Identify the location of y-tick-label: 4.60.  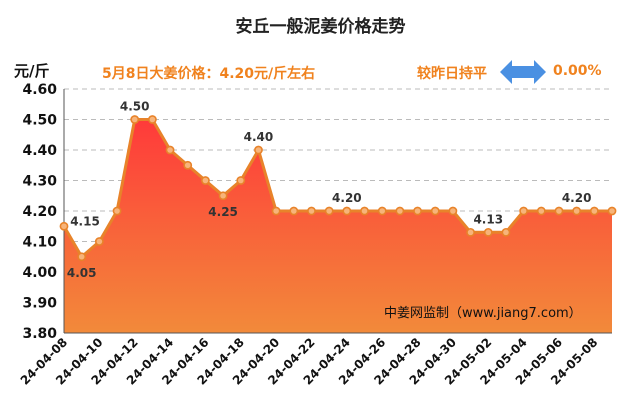
(39, 90).